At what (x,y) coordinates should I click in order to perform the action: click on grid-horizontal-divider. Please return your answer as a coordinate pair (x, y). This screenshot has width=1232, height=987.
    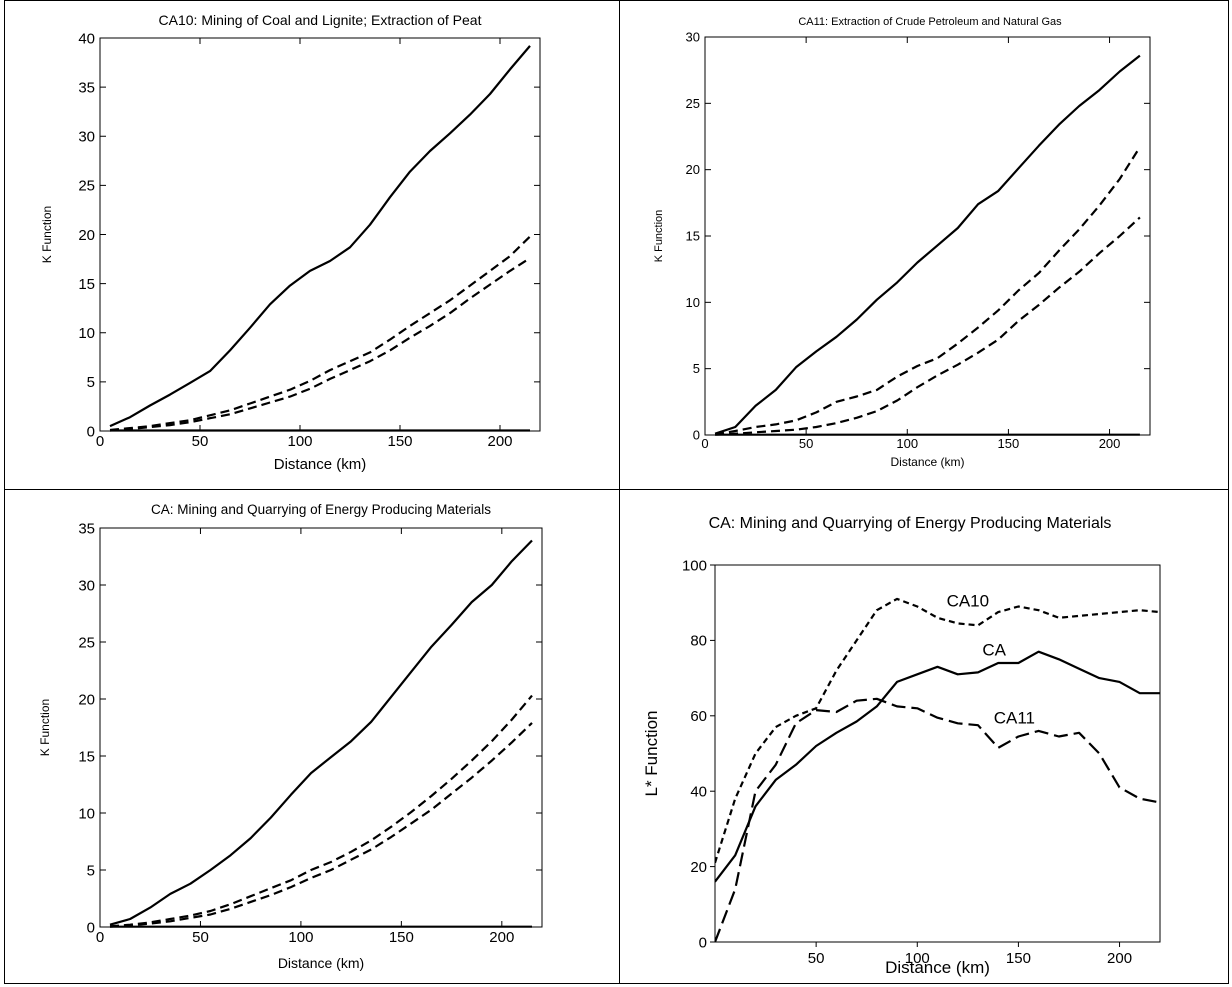
    Looking at the image, I should click on (616, 489).